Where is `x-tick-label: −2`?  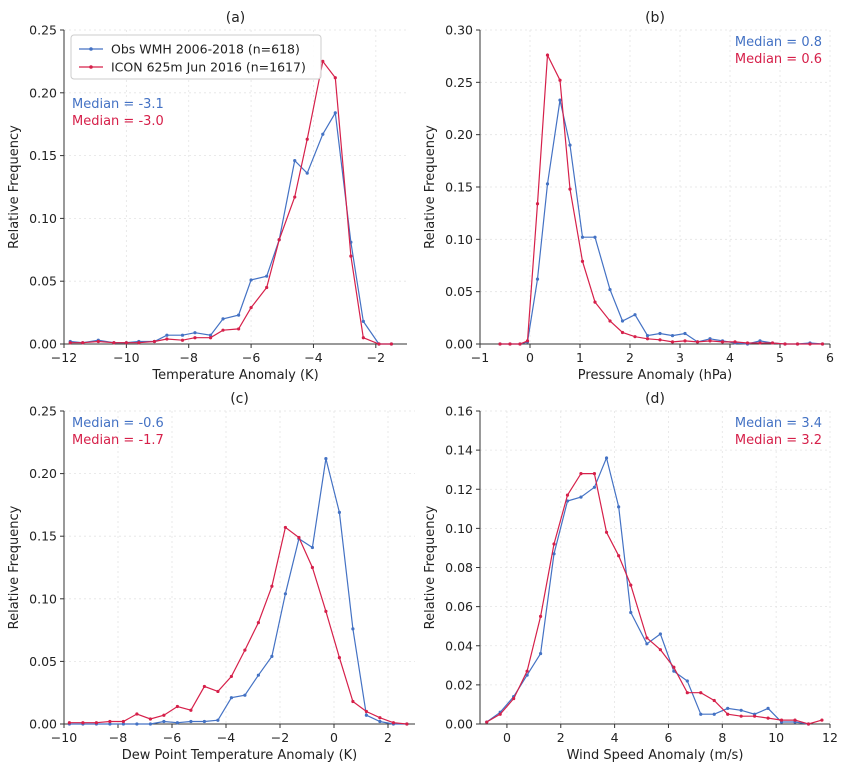 x-tick-label: −2 is located at coordinates (280, 737).